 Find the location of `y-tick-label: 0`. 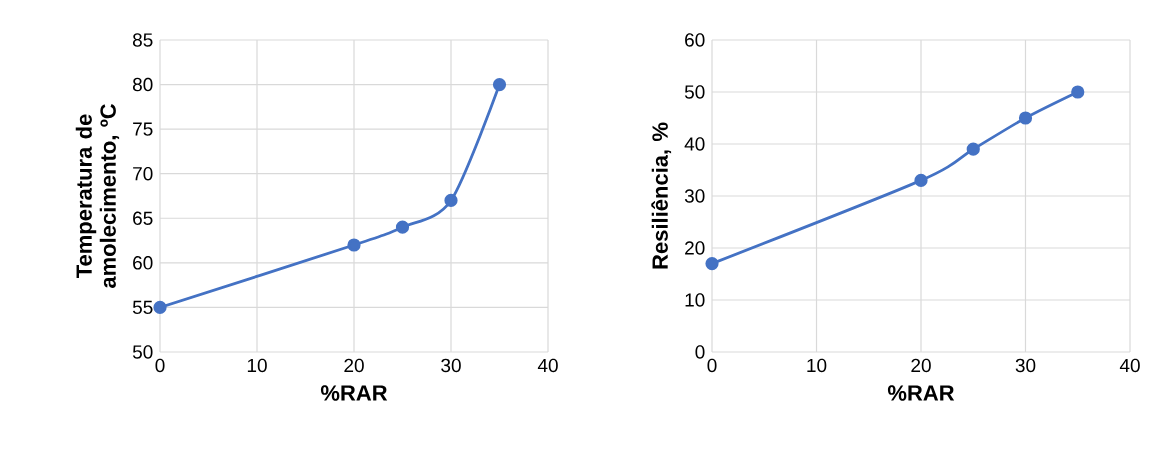

y-tick-label: 0 is located at coordinates (700, 352).